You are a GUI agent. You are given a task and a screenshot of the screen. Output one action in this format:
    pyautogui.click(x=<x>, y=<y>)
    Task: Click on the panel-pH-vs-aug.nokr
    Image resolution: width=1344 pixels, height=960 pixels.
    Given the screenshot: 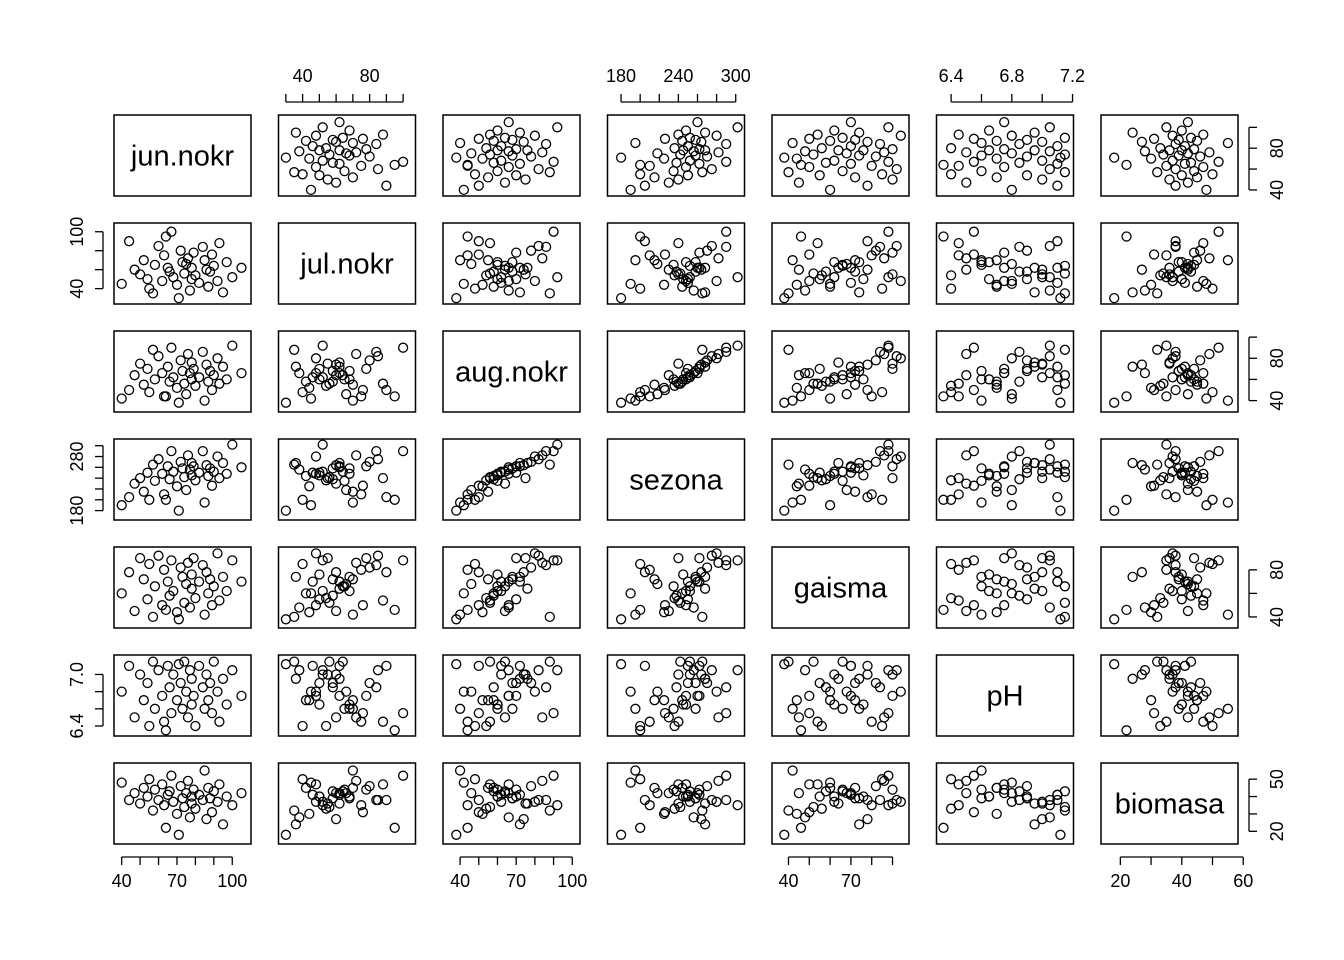 What is the action you would take?
    pyautogui.click(x=511, y=695)
    